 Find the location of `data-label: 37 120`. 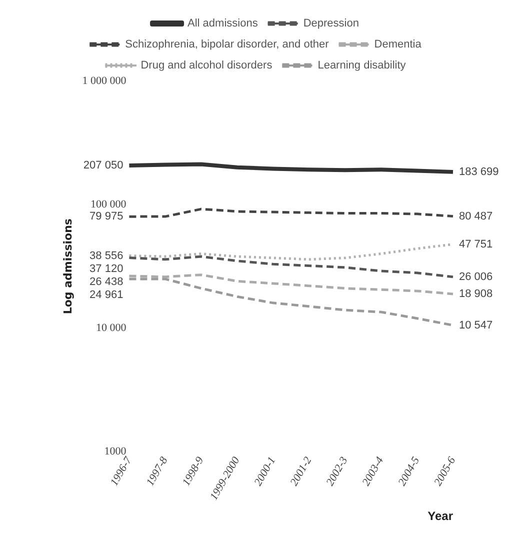

data-label: 37 120 is located at coordinates (107, 268).